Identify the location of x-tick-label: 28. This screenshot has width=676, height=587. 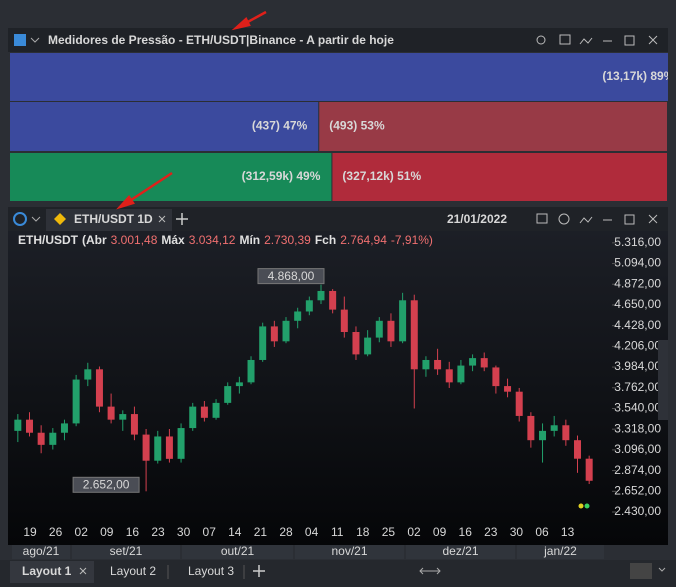
(286, 532).